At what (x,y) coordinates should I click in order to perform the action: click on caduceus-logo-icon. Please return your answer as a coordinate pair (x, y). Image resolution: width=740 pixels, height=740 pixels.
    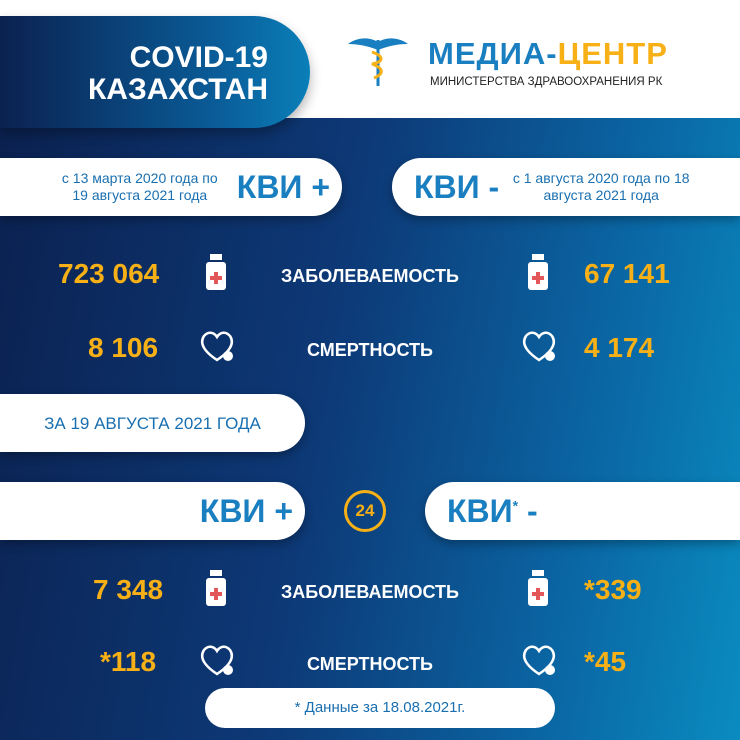
    Looking at the image, I should click on (378, 62).